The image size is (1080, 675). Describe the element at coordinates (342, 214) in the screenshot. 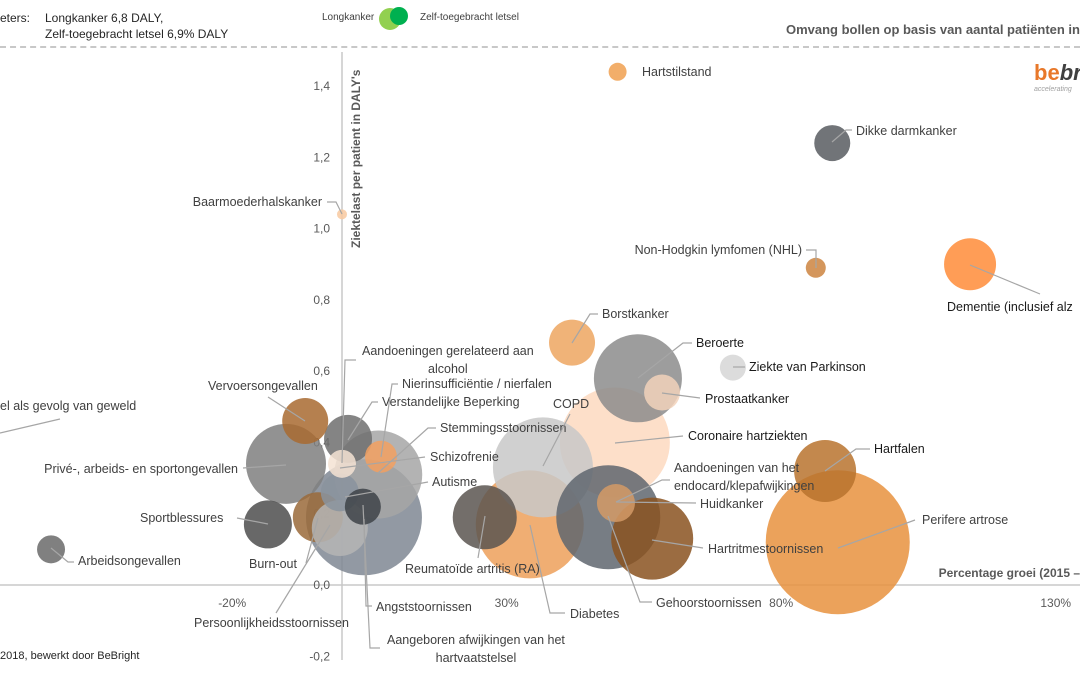

I see `bubble-baarmoederhalskanker` at that location.